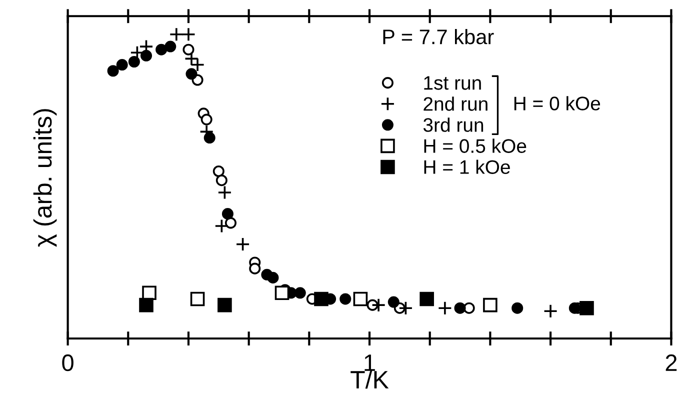  Describe the element at coordinates (452, 83) in the screenshot. I see `legend-label: 1st run` at that location.